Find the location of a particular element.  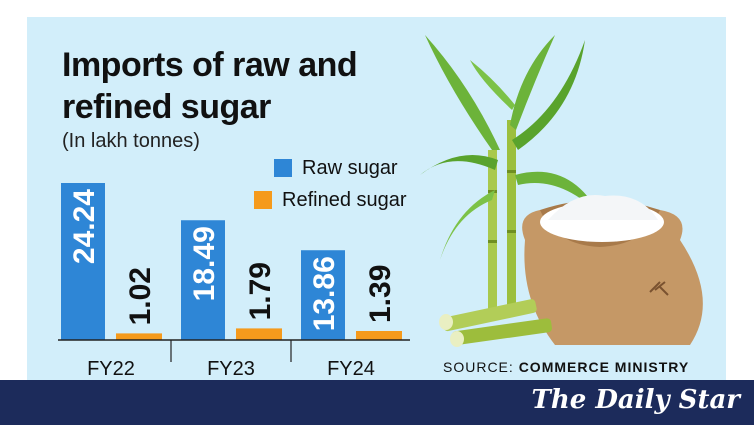

cut-sugarcane-pieces is located at coordinates (495, 323).